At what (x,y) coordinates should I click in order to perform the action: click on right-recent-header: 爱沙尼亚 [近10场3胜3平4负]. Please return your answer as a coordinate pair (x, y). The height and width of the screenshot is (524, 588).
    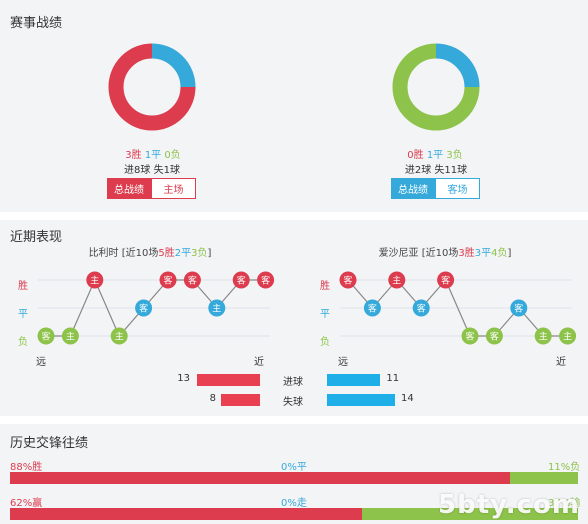
    Looking at the image, I should click on (445, 251).